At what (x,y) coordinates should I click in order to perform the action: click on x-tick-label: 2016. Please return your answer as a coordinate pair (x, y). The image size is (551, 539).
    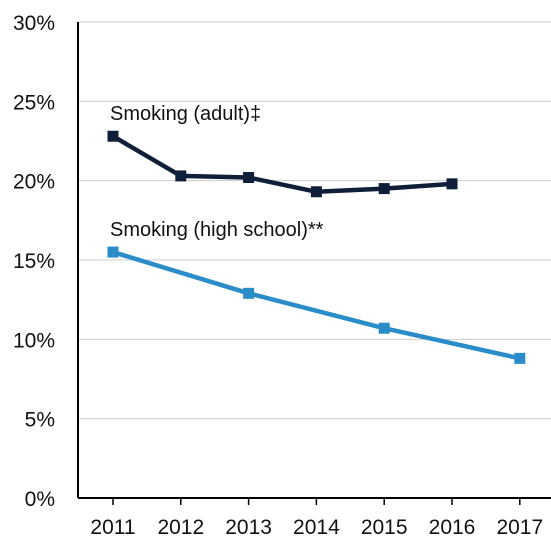
    Looking at the image, I should click on (452, 527).